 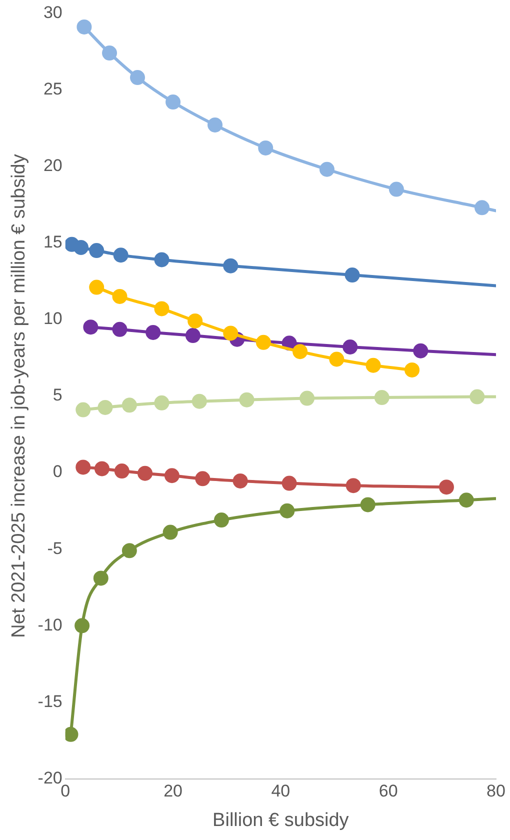 I want to click on y-tick-label: 0, so click(x=57, y=472).